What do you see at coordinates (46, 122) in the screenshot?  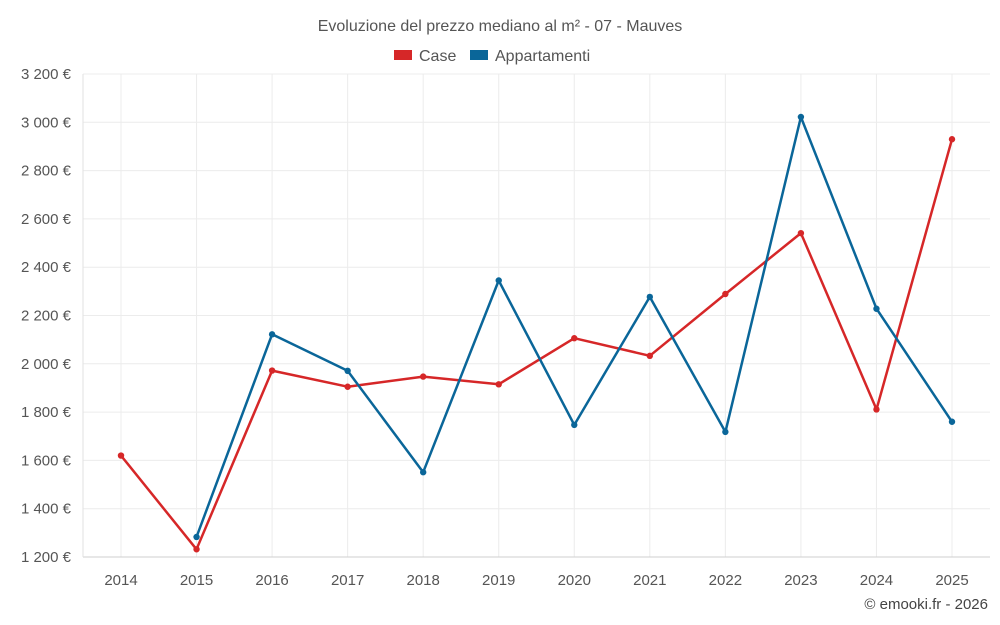 I see `y-tick-label: 3 000 €` at bounding box center [46, 122].